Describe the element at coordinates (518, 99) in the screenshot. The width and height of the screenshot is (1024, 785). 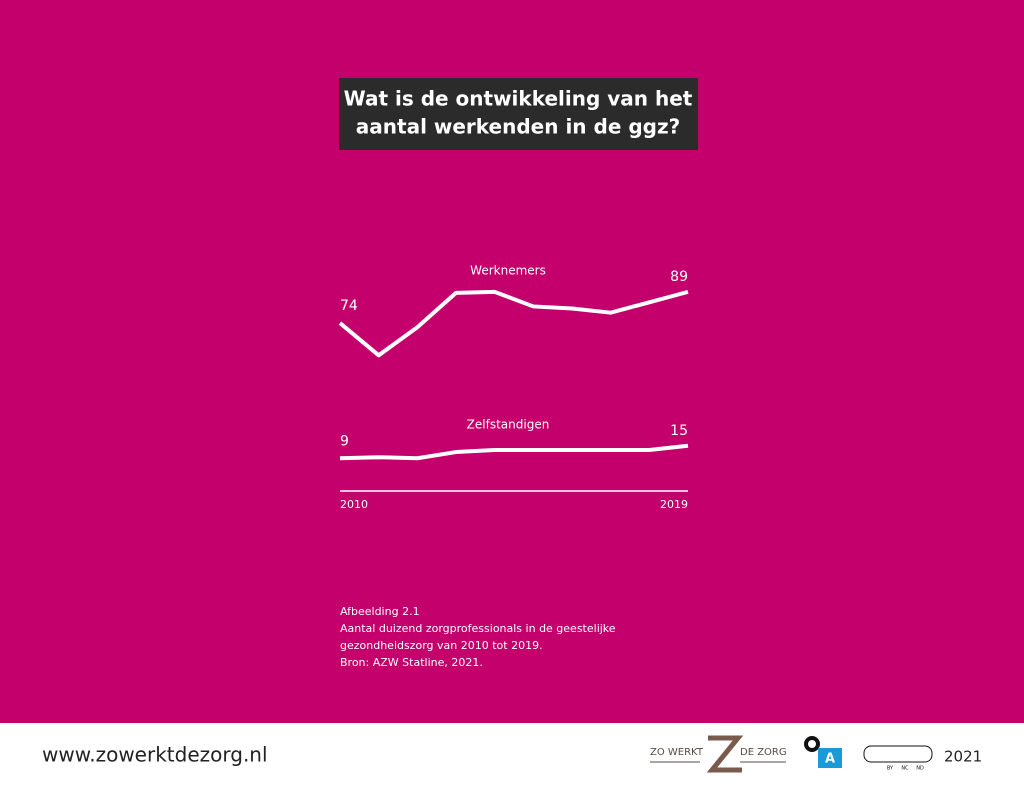
I see `chart-title: Wat is de ontwikkeling van het` at that location.